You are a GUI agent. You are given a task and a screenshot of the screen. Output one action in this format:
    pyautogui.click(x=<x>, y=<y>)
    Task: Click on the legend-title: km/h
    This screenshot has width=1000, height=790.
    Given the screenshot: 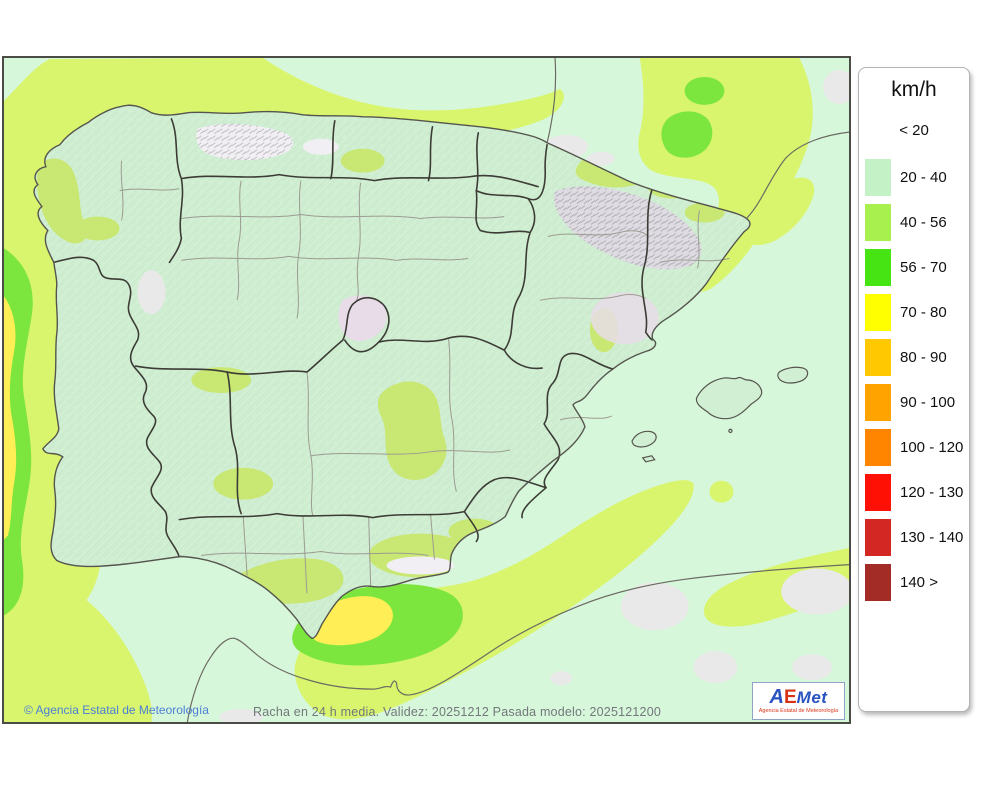 What is the action you would take?
    pyautogui.click(x=914, y=89)
    